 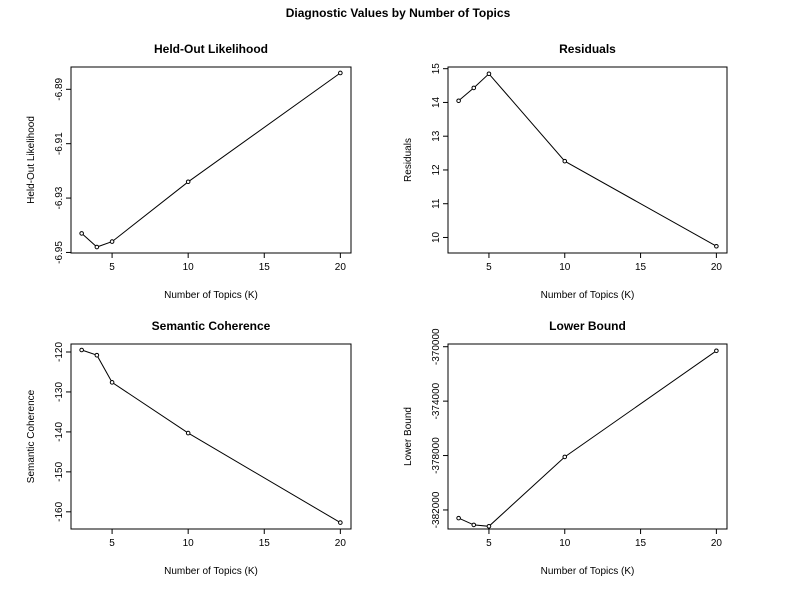 I want to click on chart-4-y-tick-label: -382000, so click(x=436, y=509).